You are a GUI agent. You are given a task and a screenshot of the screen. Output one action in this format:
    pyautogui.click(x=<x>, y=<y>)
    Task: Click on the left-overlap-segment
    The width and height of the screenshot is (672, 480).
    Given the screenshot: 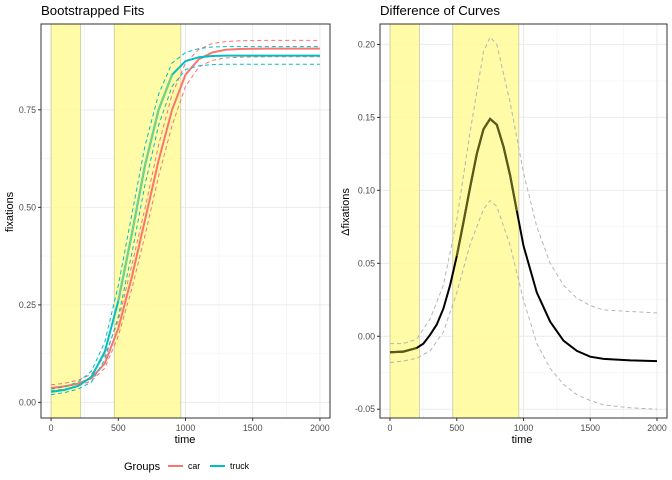 What is the action you would take?
    pyautogui.click(x=145, y=188)
    